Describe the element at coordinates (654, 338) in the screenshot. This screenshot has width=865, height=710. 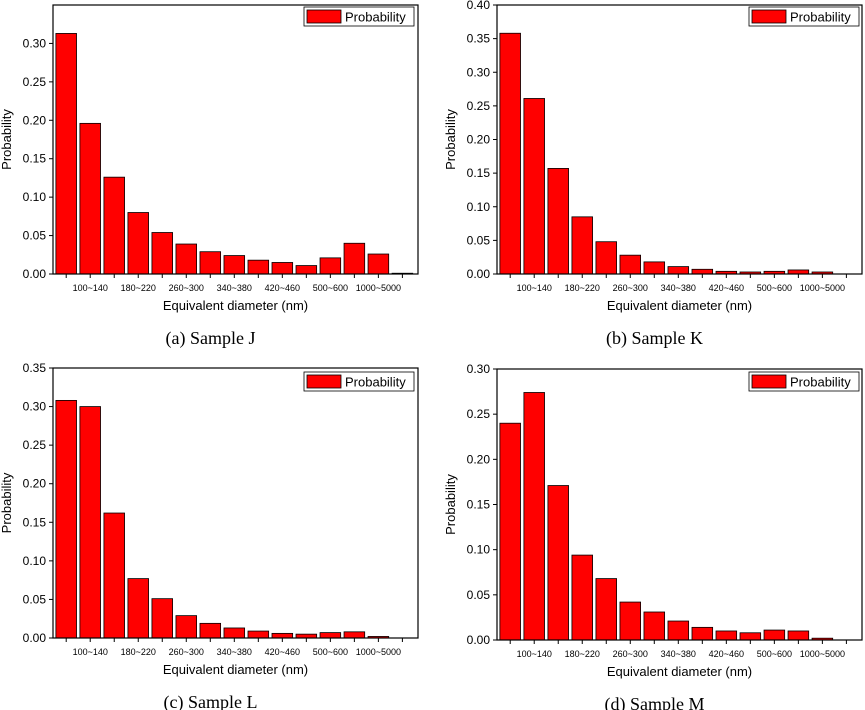
I see `panel-caption: (b) Sample K` at that location.